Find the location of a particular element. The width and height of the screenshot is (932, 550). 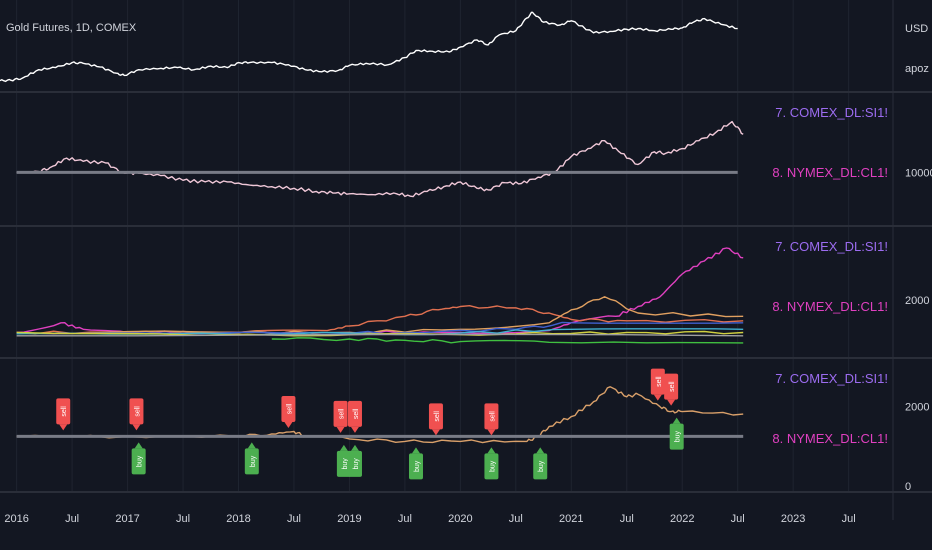

symbol-title: Gold Futures, 1D, COMEX is located at coordinates (71, 28).